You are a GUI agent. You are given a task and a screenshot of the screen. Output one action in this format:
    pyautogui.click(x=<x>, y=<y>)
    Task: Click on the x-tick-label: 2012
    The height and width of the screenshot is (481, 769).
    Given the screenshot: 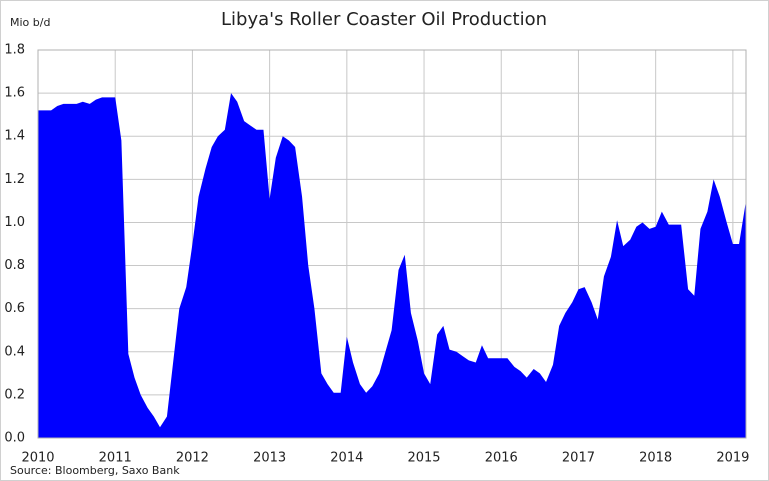 What is the action you would take?
    pyautogui.click(x=192, y=458)
    